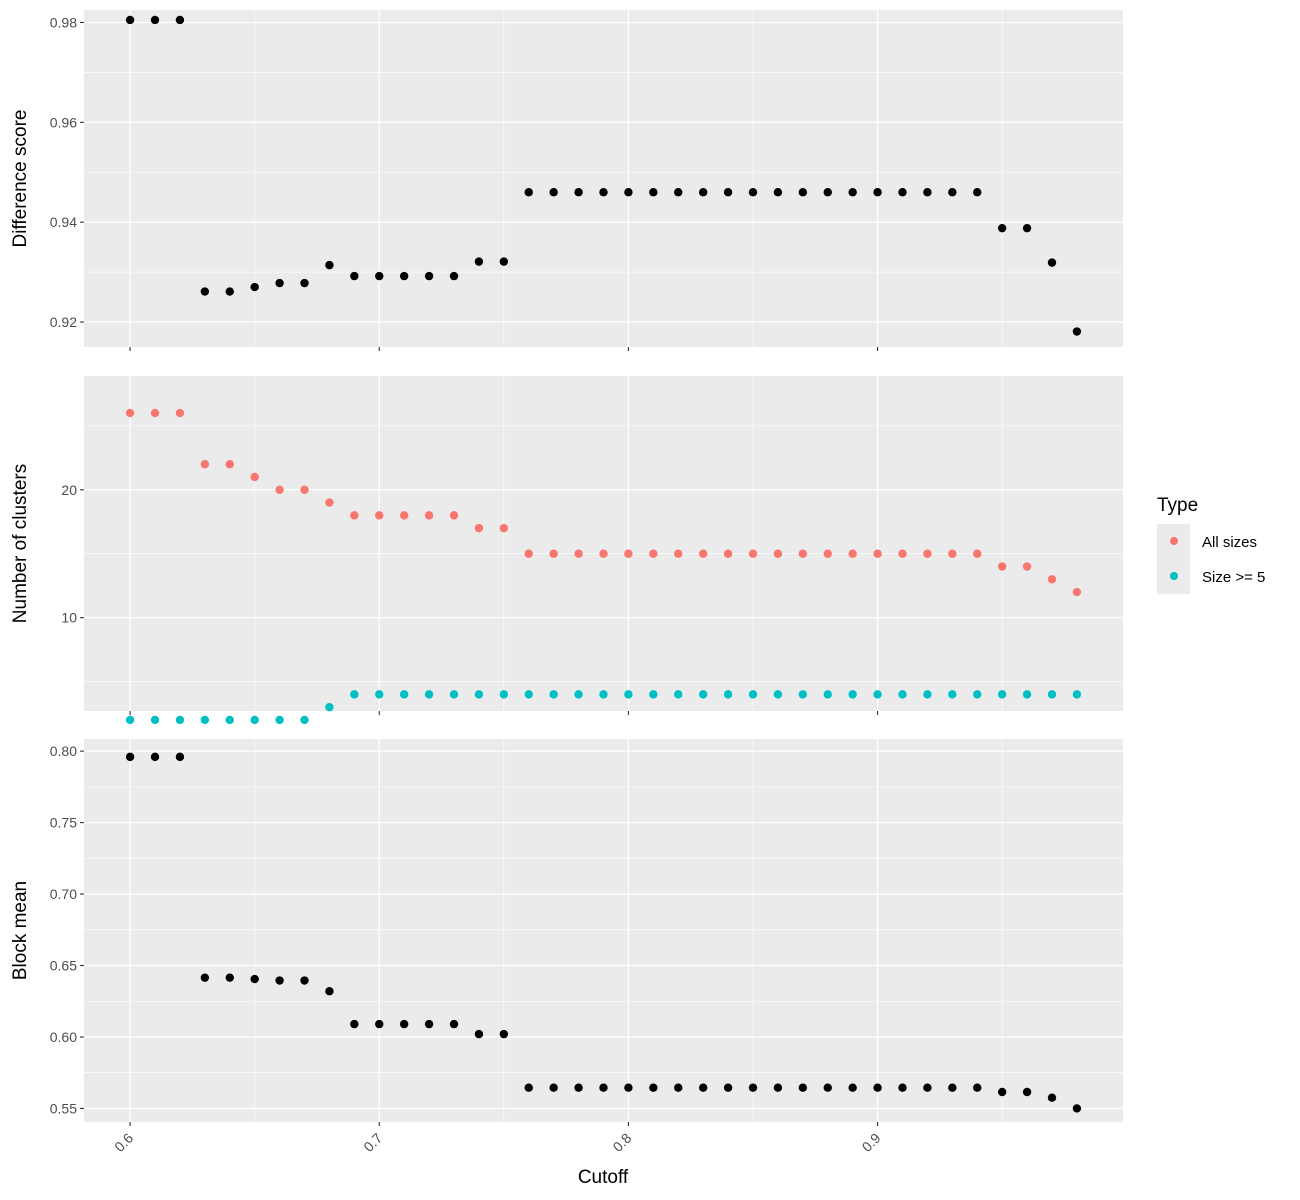 The height and width of the screenshot is (1200, 1300). Describe the element at coordinates (1233, 577) in the screenshot. I see `legend-label-size-ge-5: Size >= 5` at that location.